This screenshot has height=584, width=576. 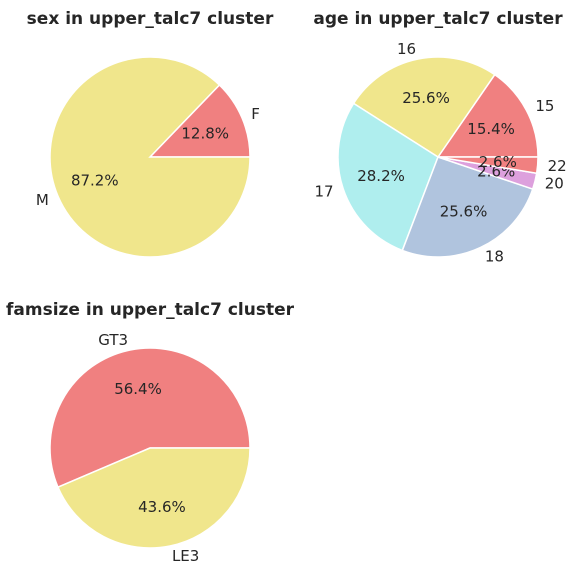 What do you see at coordinates (199, 120) in the screenshot?
I see `sex-slice-f` at bounding box center [199, 120].